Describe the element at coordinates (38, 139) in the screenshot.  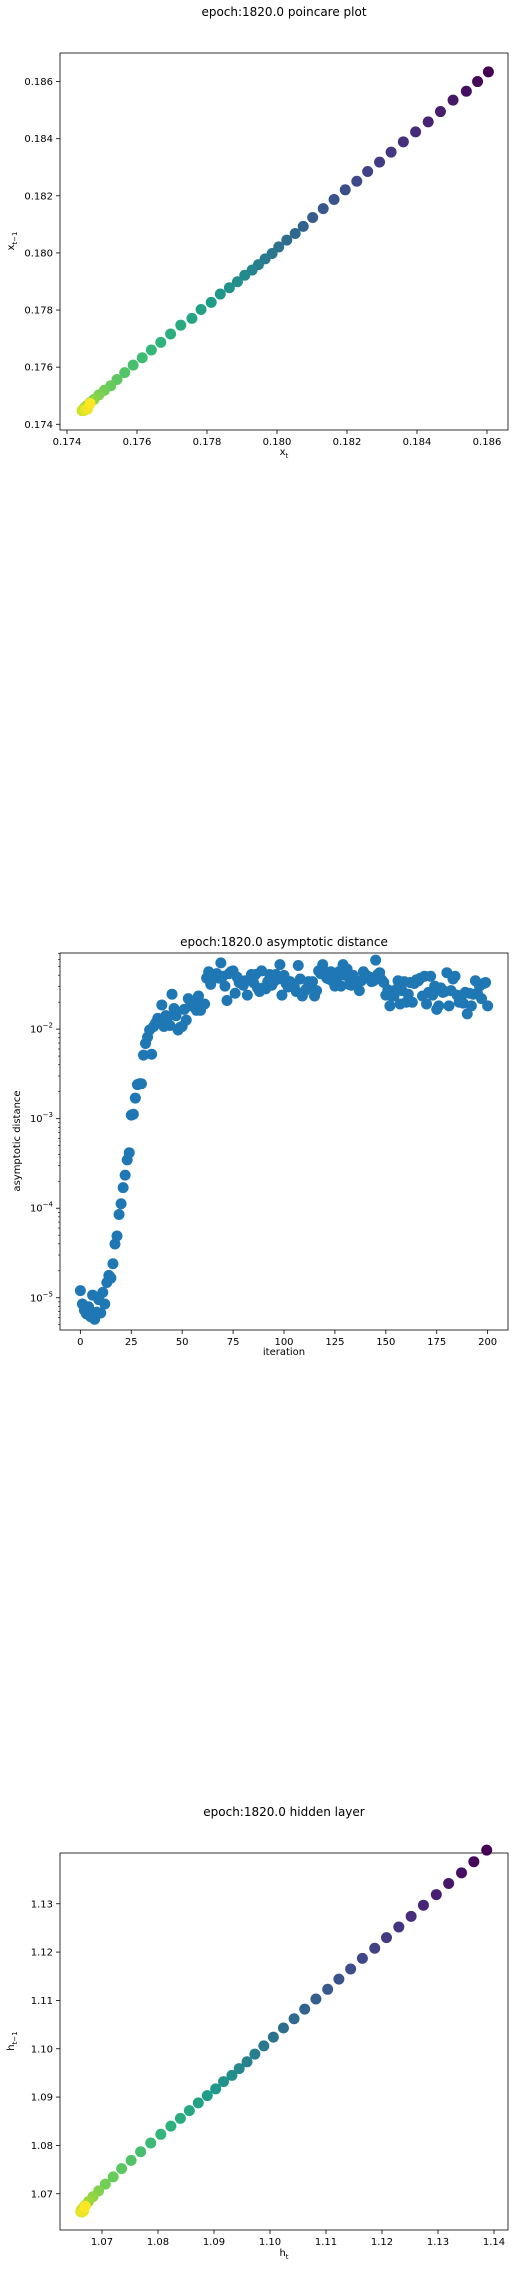
I see `y-tick-label: 0.184` at that location.